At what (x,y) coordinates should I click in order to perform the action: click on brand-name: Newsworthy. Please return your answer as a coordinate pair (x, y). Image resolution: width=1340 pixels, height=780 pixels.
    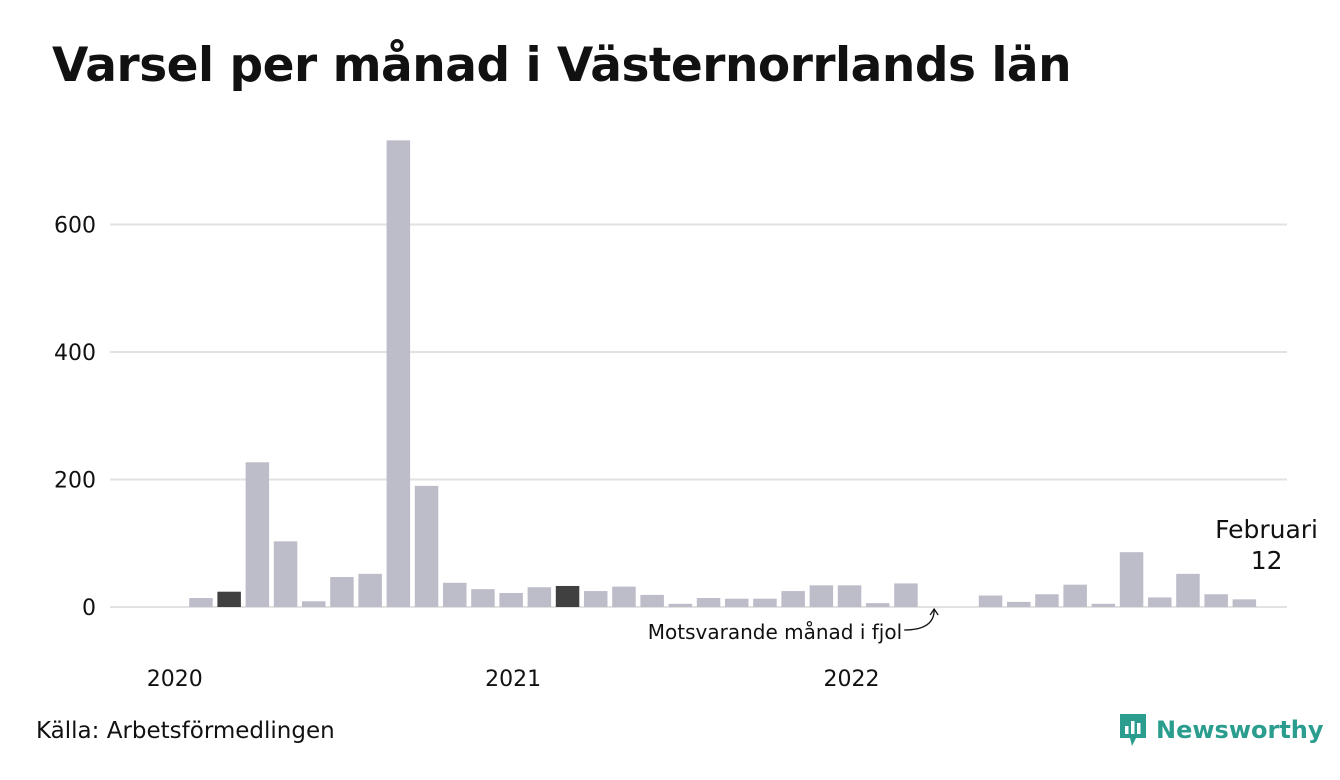
    Looking at the image, I should click on (1240, 730).